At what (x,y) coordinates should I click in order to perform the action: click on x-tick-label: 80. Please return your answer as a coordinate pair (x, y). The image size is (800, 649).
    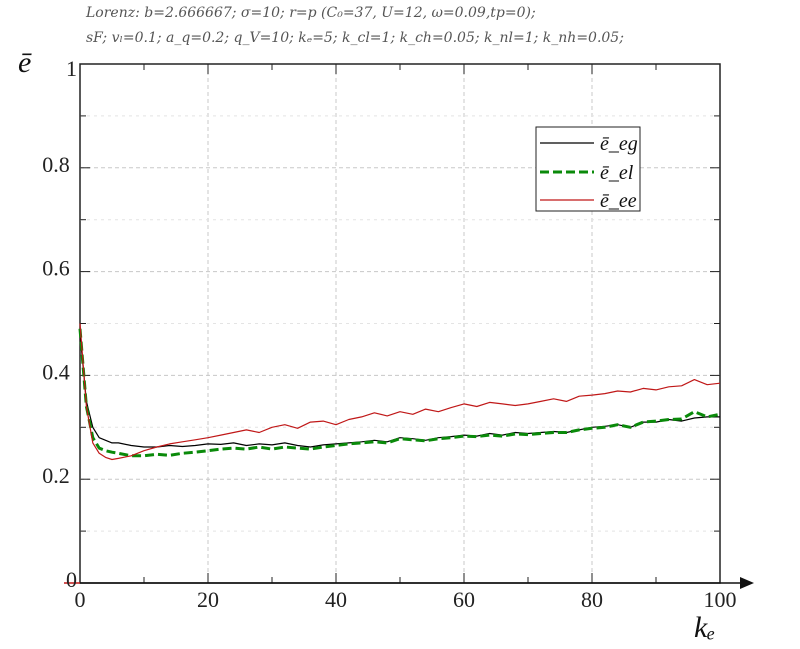
    Looking at the image, I should click on (592, 599).